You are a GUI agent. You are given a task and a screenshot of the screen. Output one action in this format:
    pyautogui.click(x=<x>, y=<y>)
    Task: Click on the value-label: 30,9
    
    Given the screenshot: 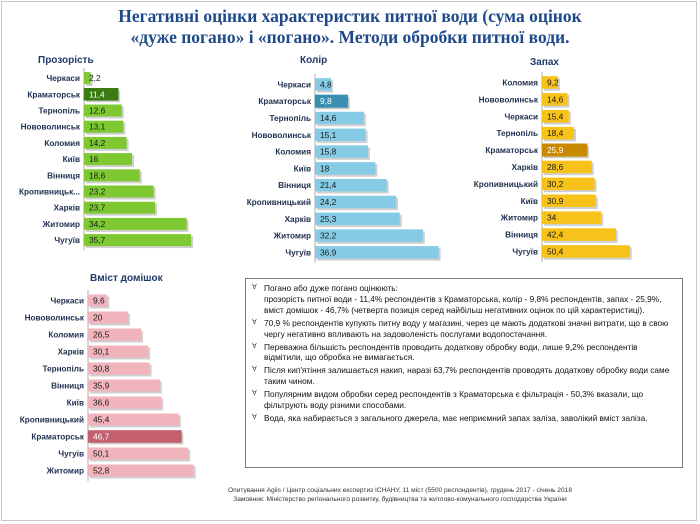 What is the action you would take?
    pyautogui.click(x=555, y=201)
    